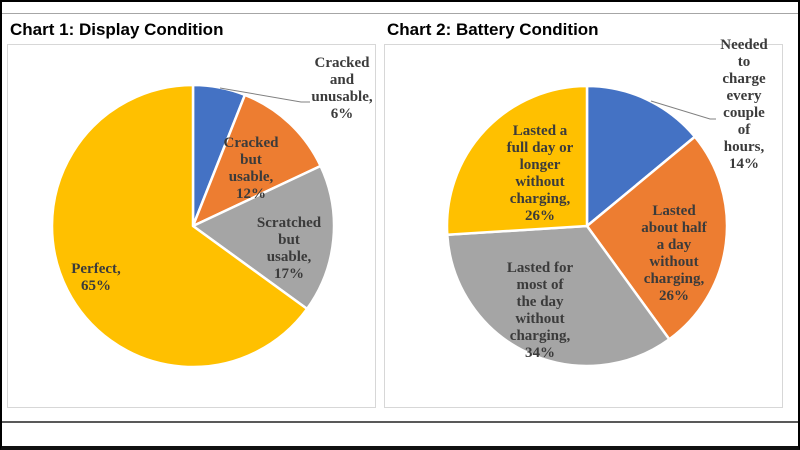 The image size is (800, 450). I want to click on chart1-title: Chart 1: Display Condition, so click(117, 29).